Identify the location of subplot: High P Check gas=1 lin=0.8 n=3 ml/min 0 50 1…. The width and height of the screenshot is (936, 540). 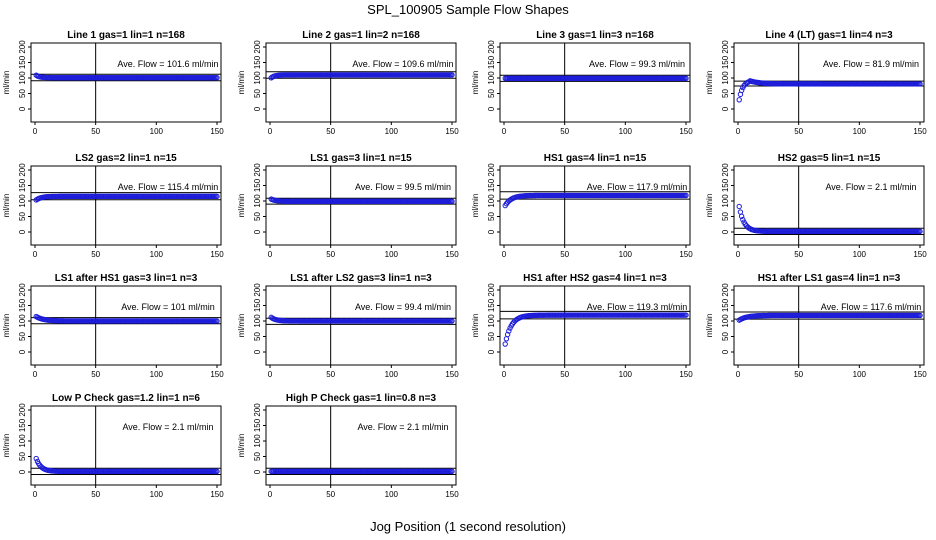
(348, 446).